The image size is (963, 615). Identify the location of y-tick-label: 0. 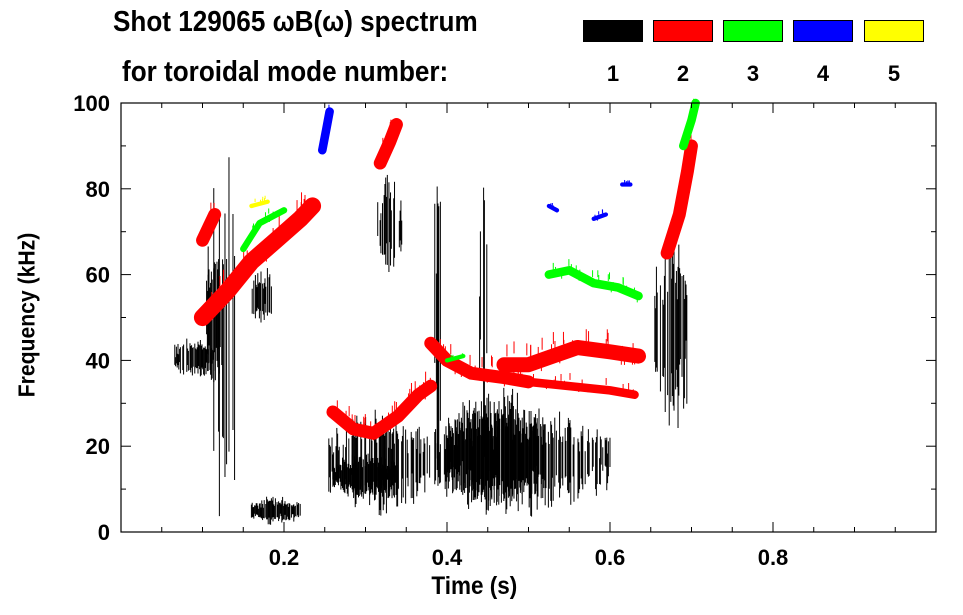
(104, 532).